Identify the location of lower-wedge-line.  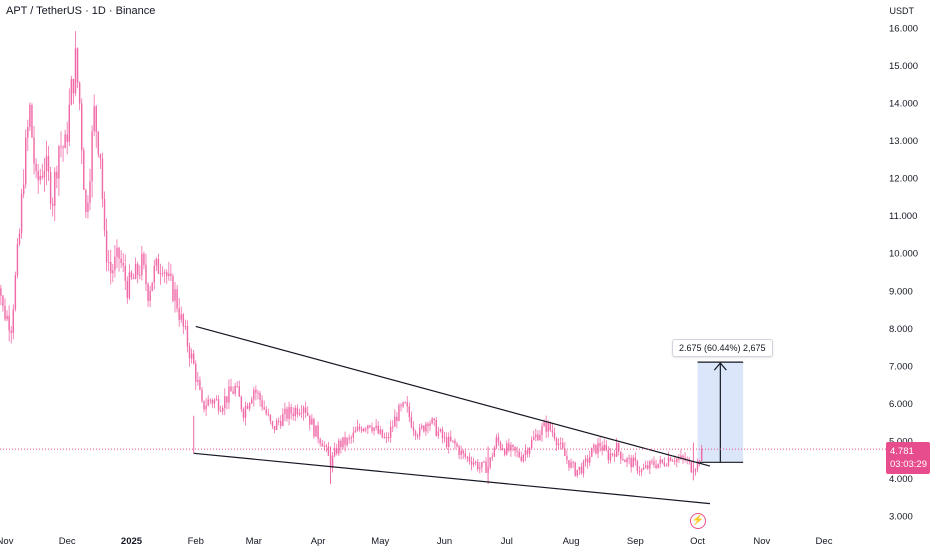
(452, 478).